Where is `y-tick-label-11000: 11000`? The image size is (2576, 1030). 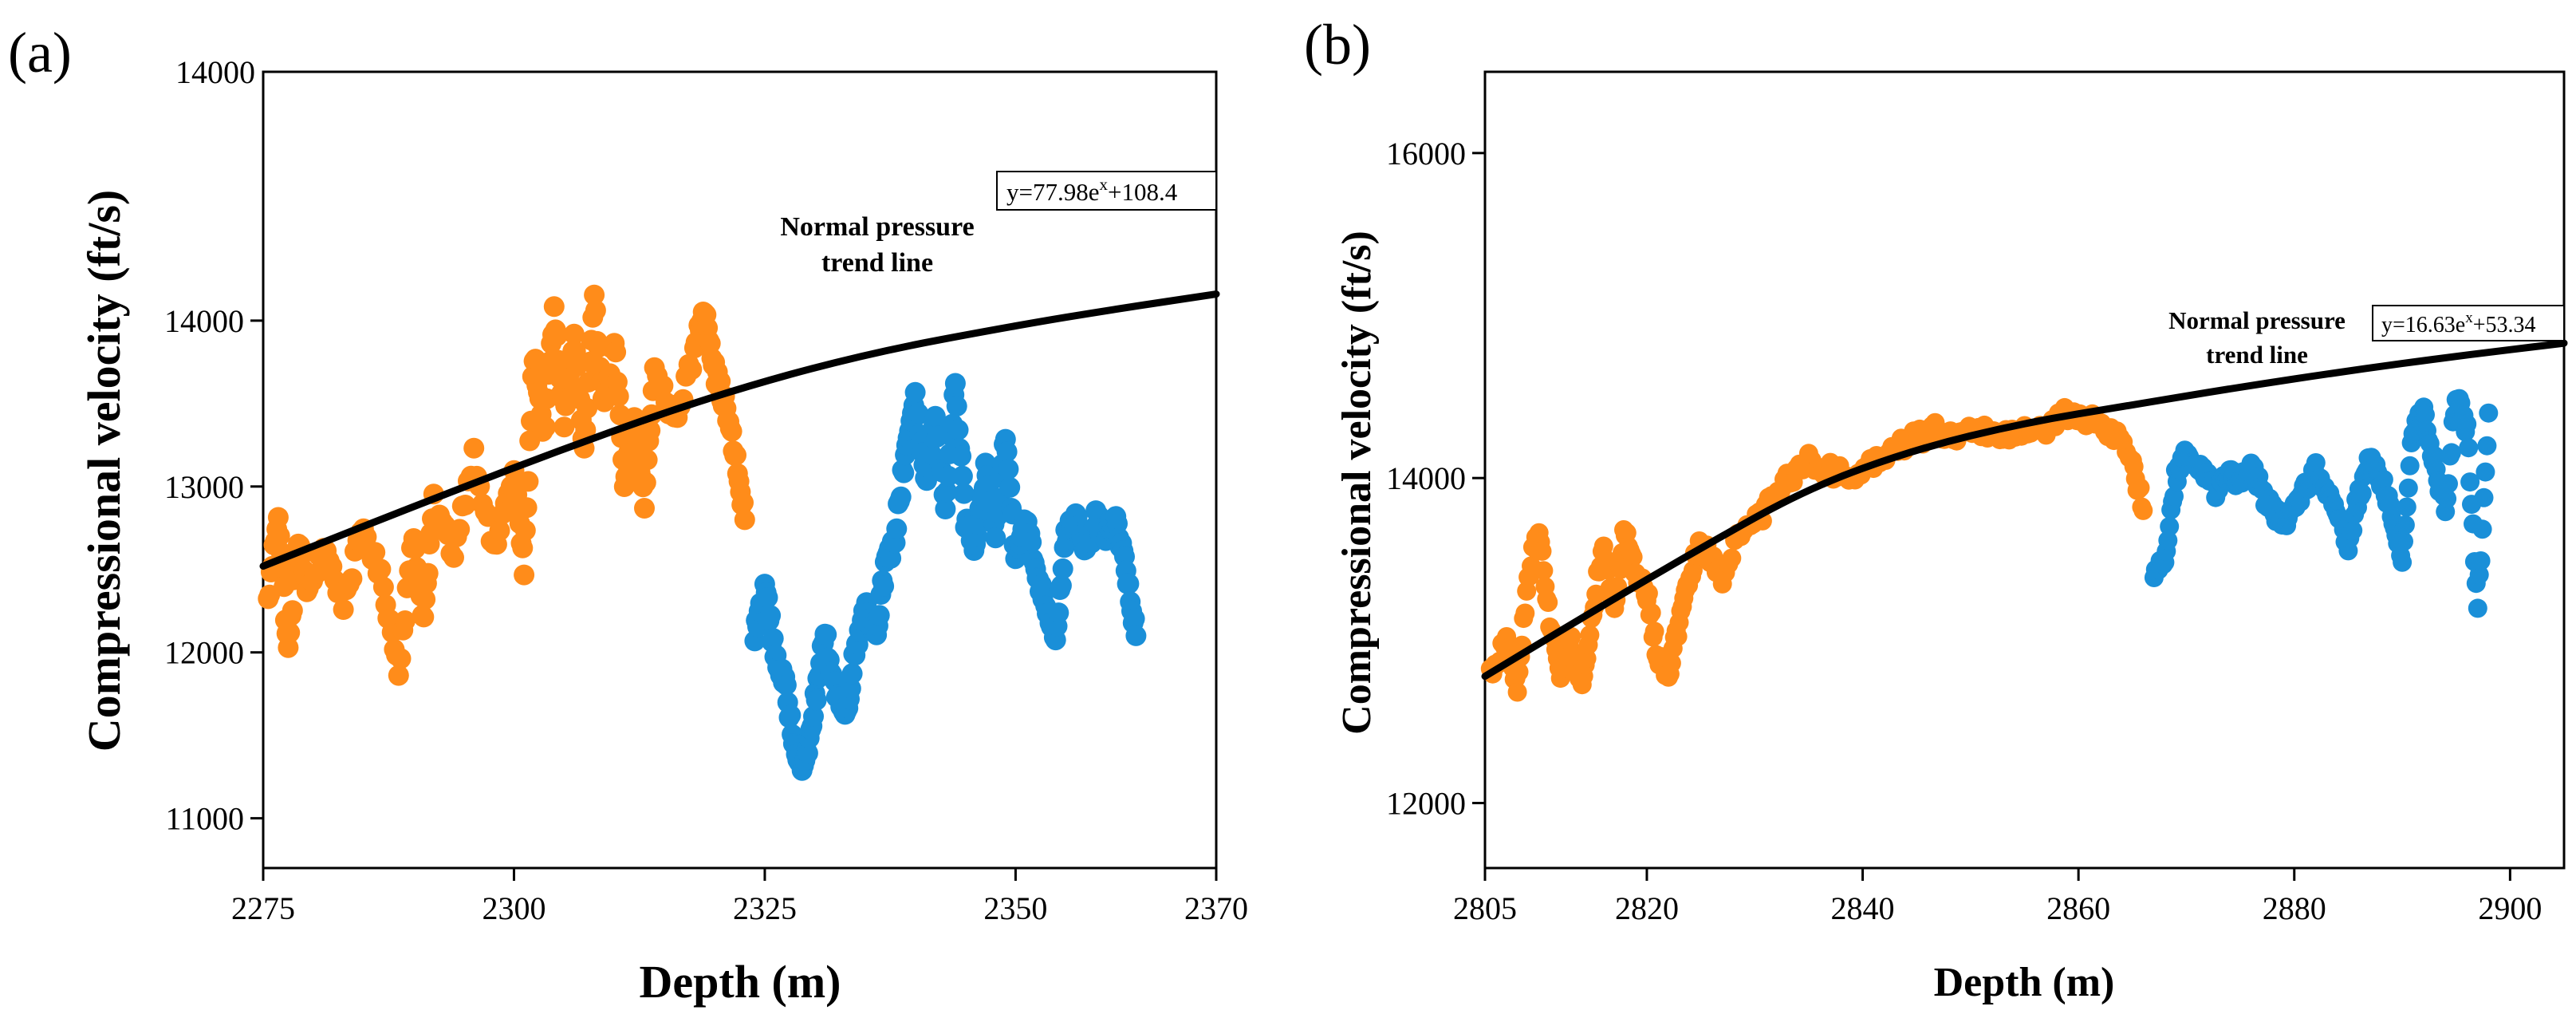
y-tick-label-11000: 11000 is located at coordinates (204, 819).